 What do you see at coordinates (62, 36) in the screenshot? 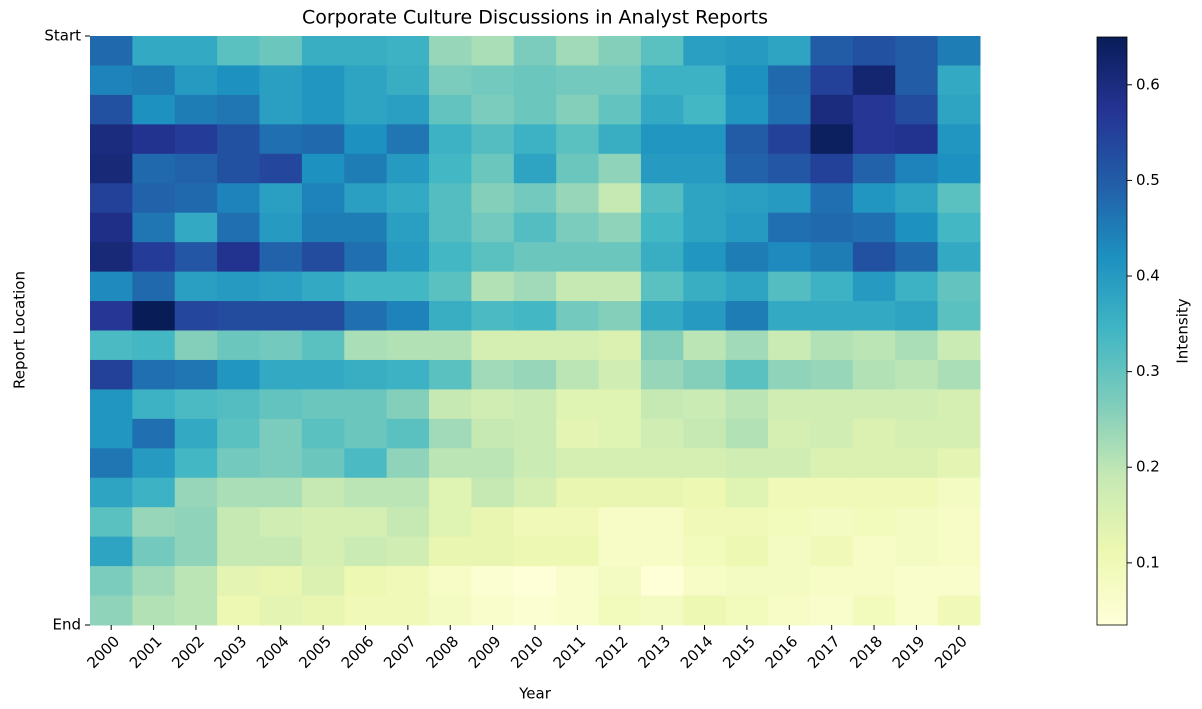
I see `y-tick-label: Start` at bounding box center [62, 36].